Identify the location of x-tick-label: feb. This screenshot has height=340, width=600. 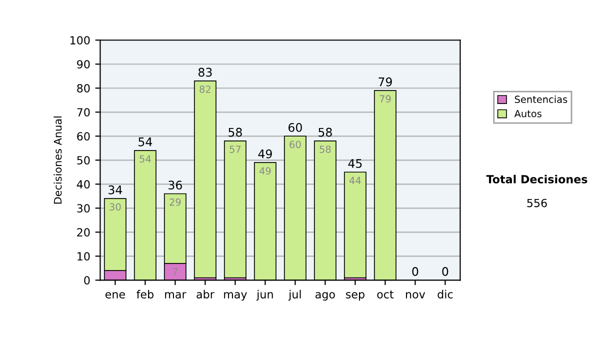
(145, 294).